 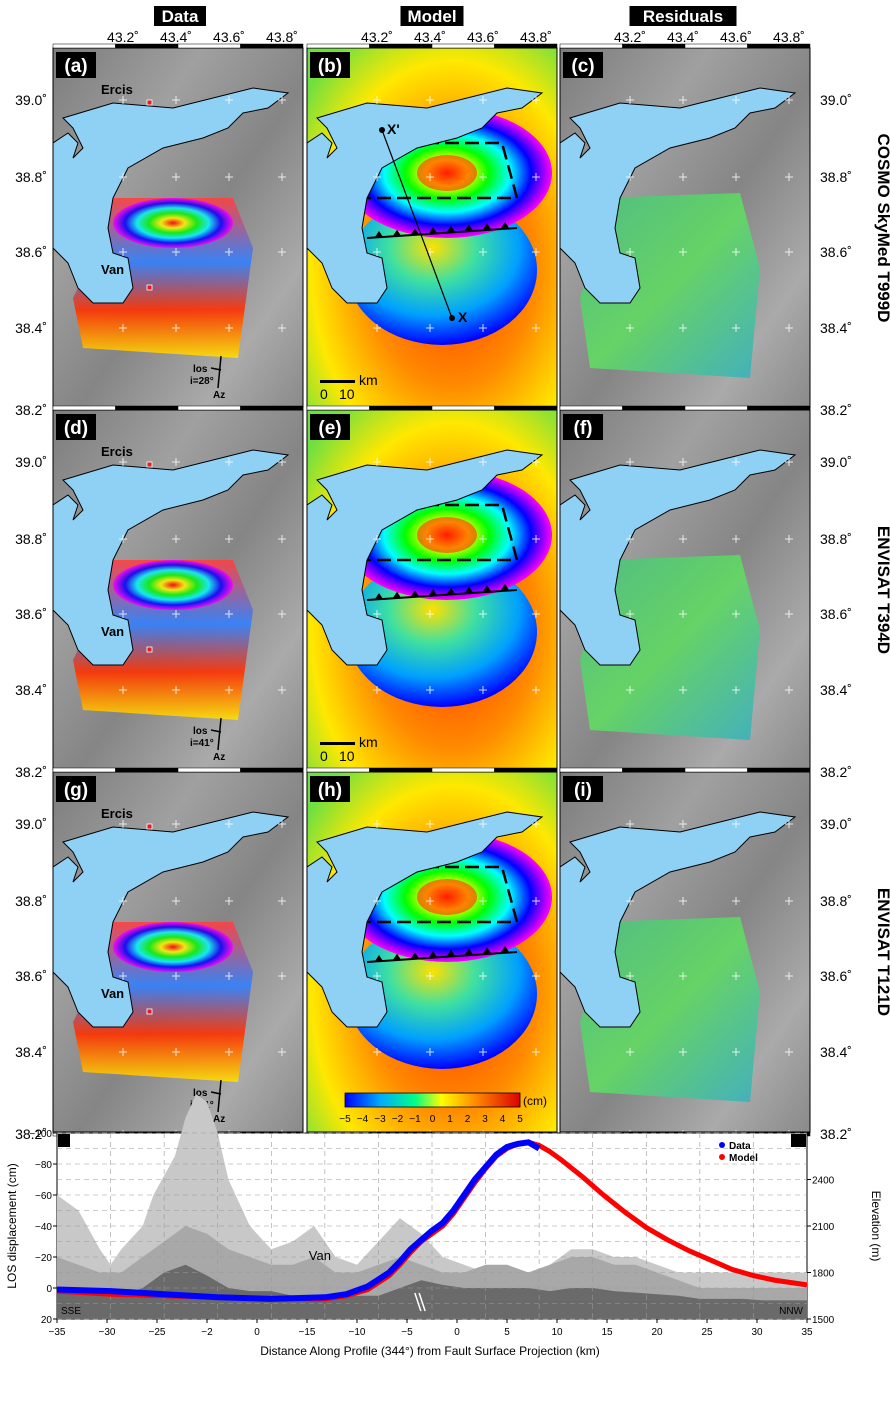 What do you see at coordinates (789, 37) in the screenshot?
I see `lon-tick-label: 43.8˚` at bounding box center [789, 37].